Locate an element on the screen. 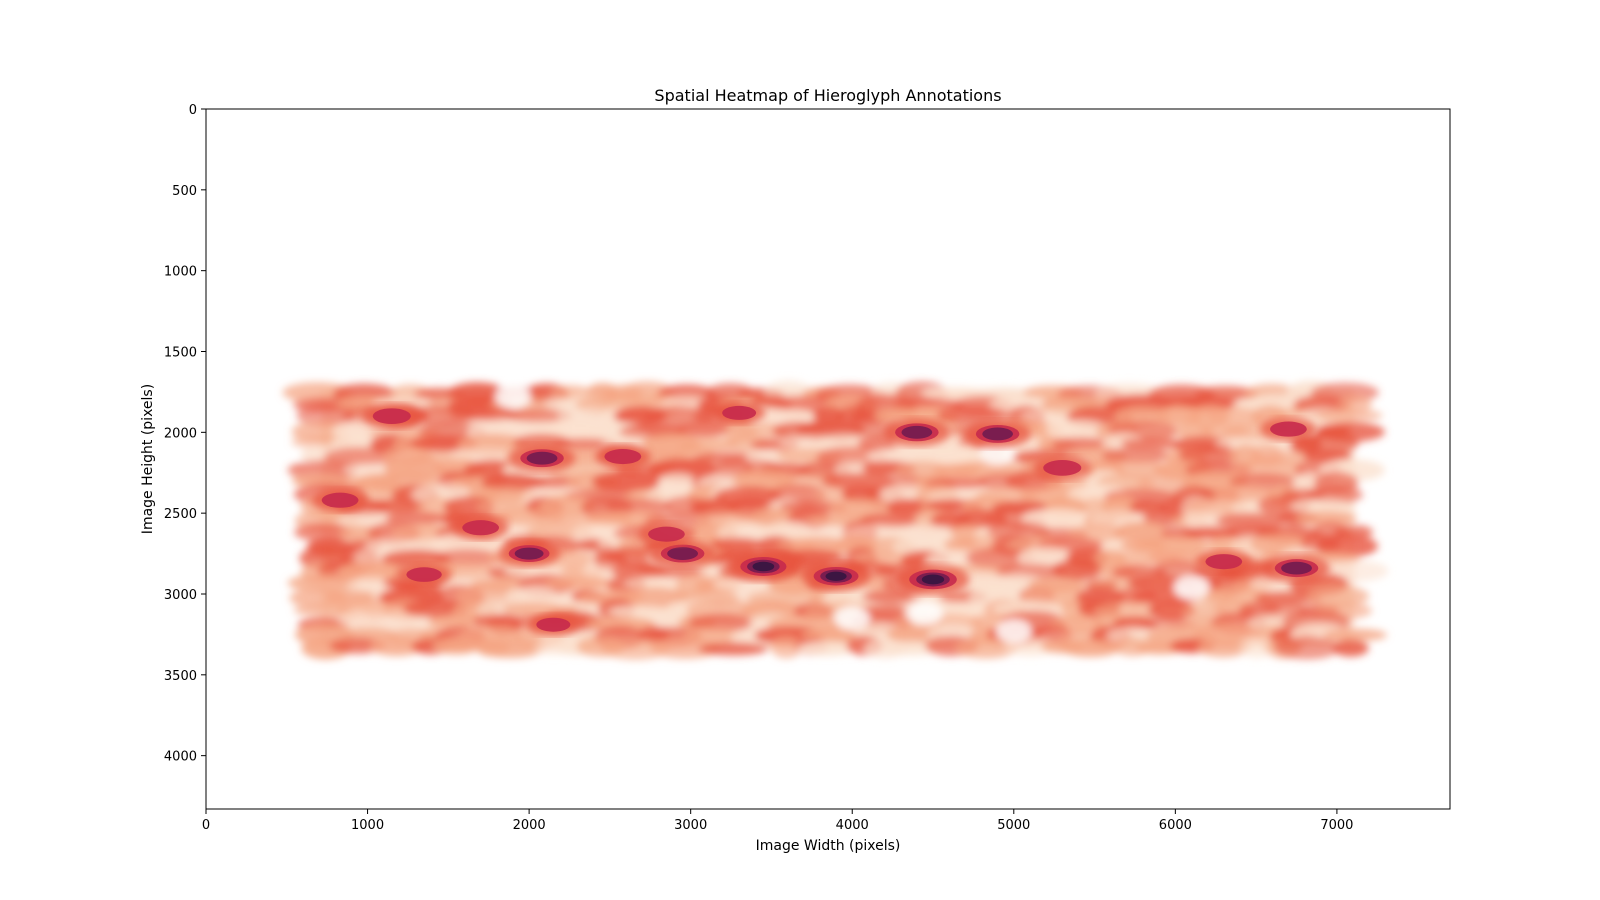  hotspot-peak is located at coordinates (933, 579).